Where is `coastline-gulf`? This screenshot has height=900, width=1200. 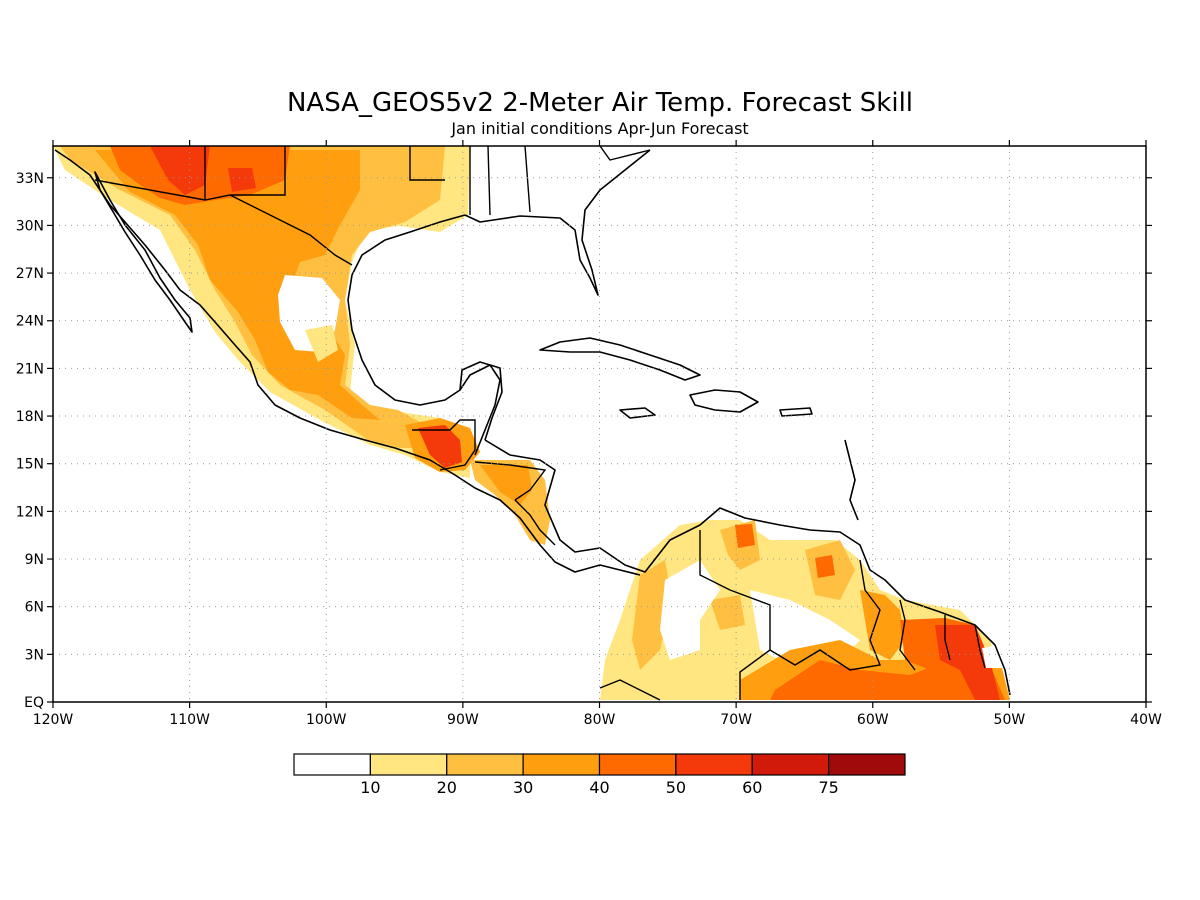
coastline-gulf is located at coordinates (424, 335).